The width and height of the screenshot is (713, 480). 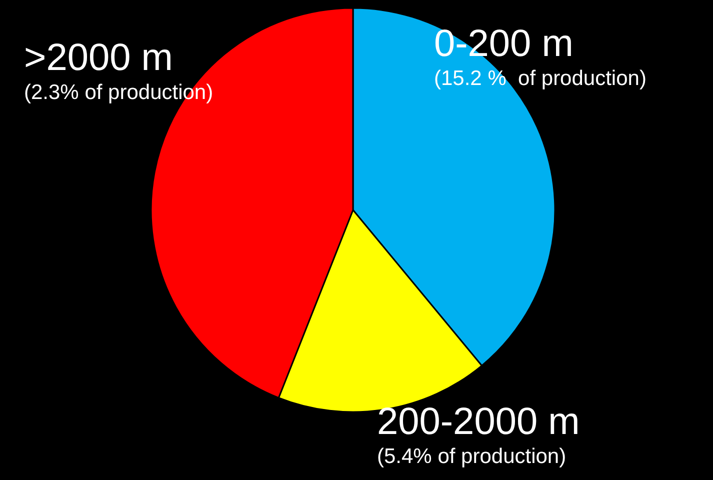 I want to click on text: (15.2 % of production), so click(x=540, y=79).